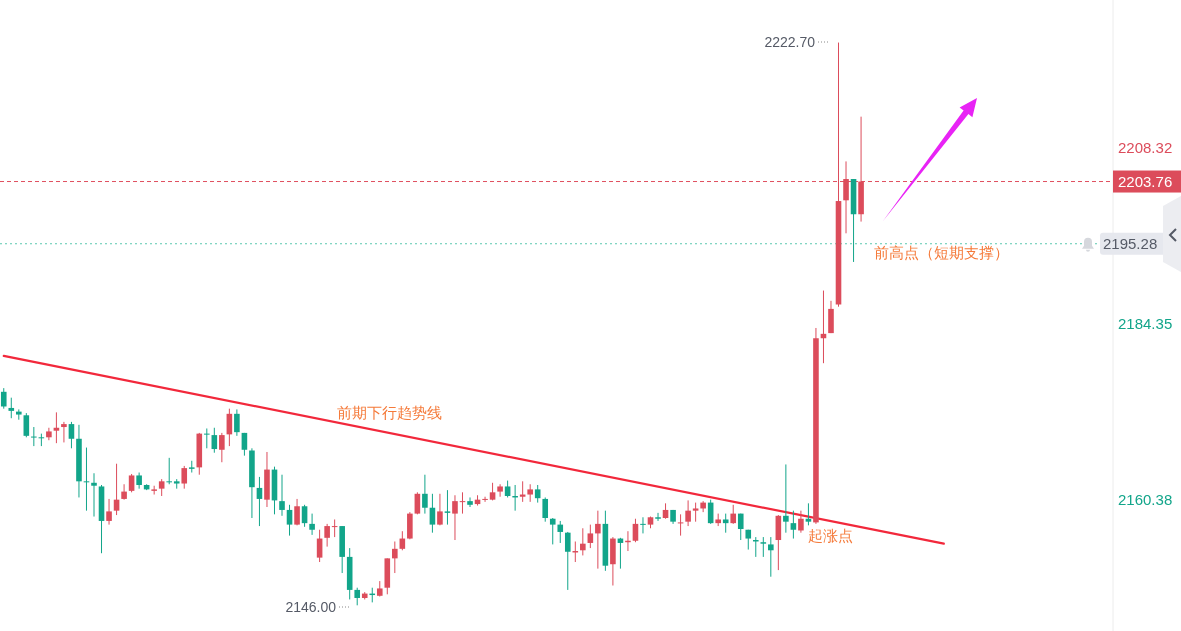  What do you see at coordinates (1145, 323) in the screenshot?
I see `y-tick-label: 2184.35` at bounding box center [1145, 323].